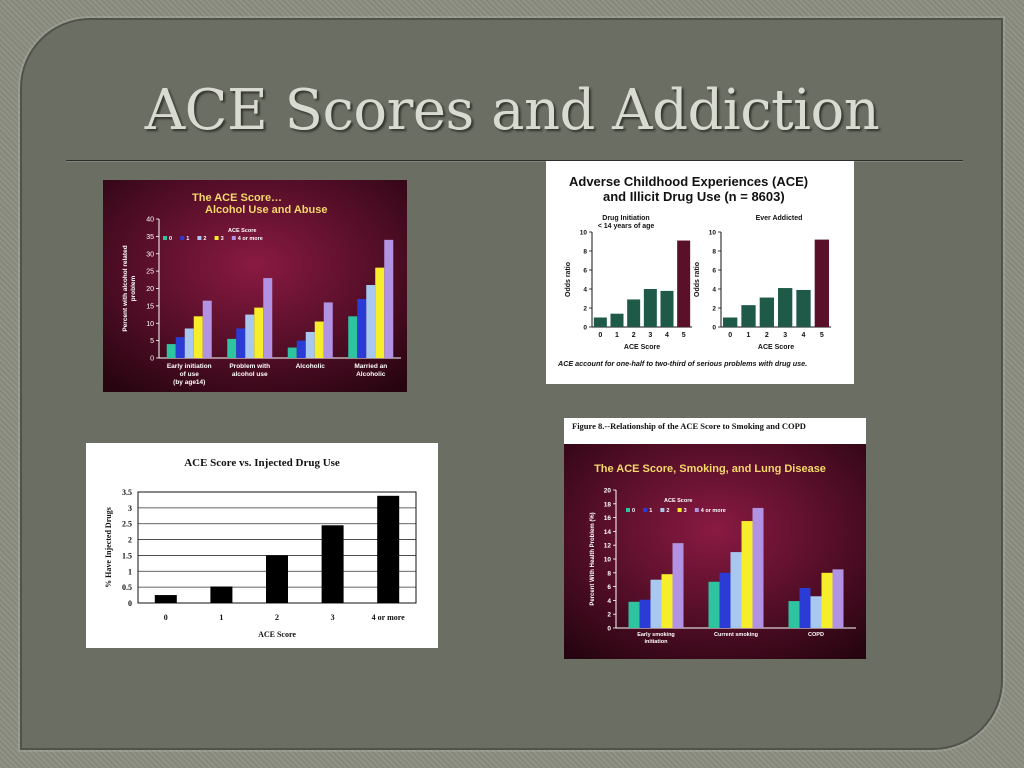  What do you see at coordinates (222, 239) in the screenshot?
I see `legend-label: 3` at bounding box center [222, 239].